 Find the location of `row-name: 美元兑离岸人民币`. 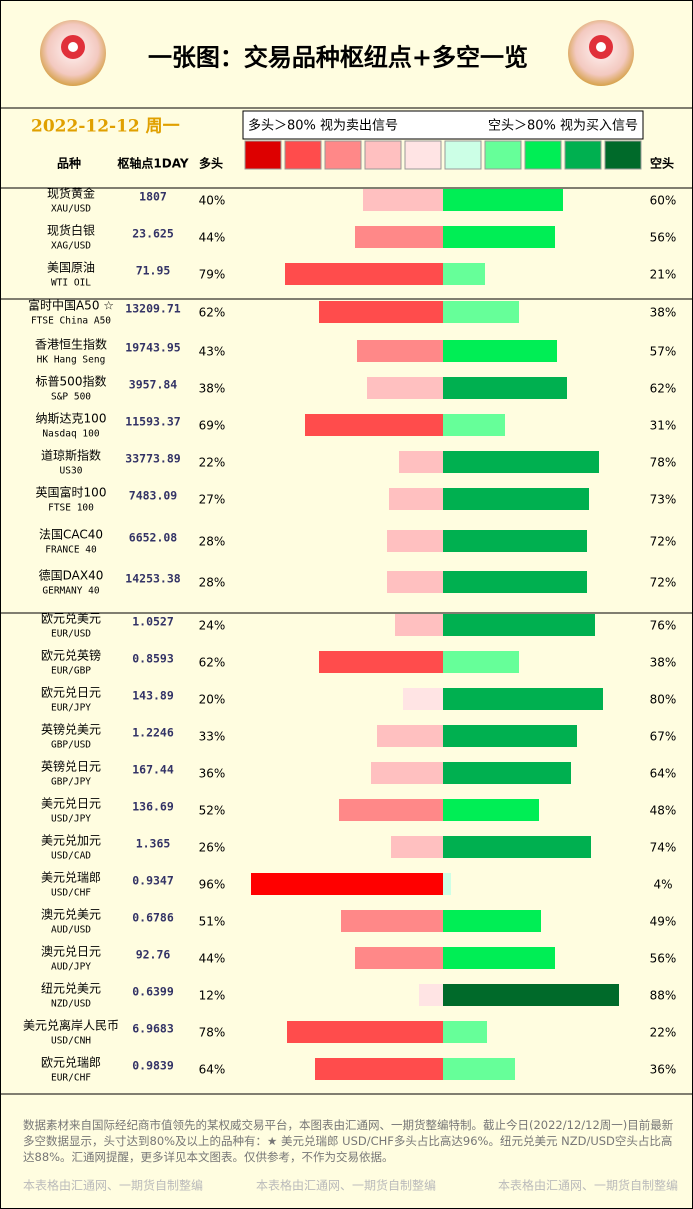

row-name: 美元兑离岸人民币 is located at coordinates (71, 1025).